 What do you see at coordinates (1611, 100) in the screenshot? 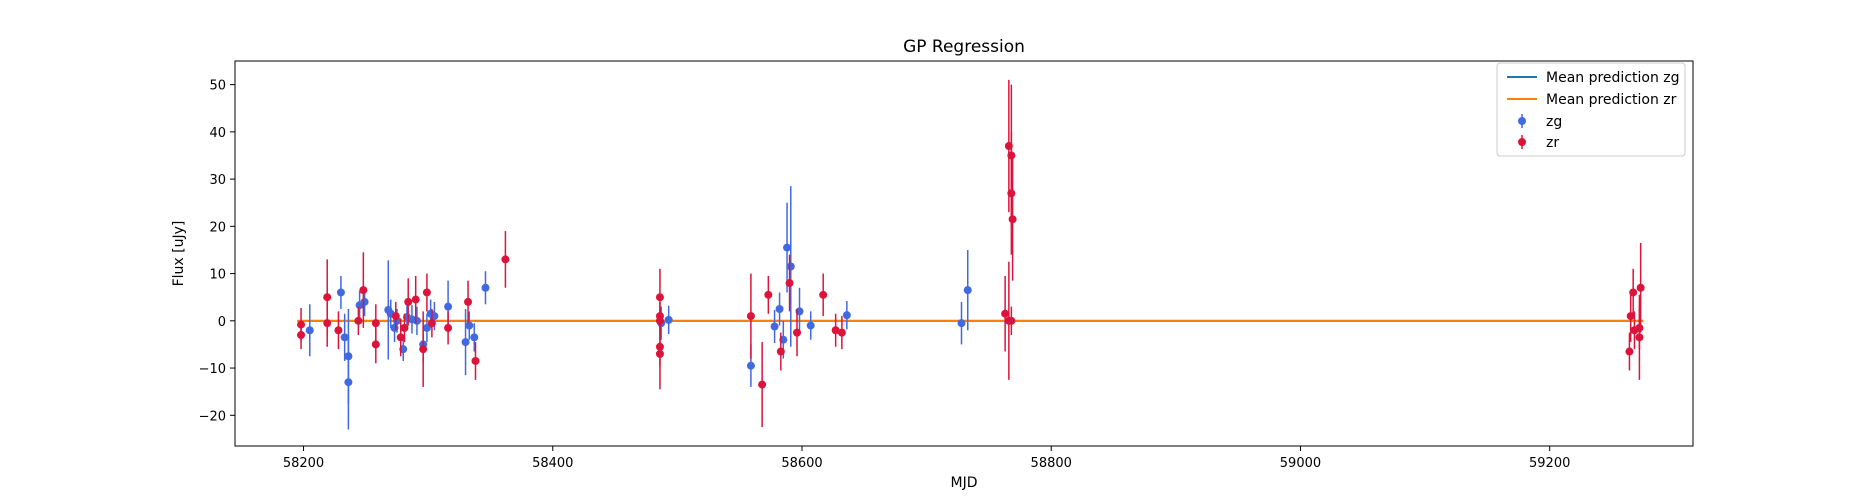
I see `legend-label-mean-zr: Mean prediction zr` at bounding box center [1611, 100].